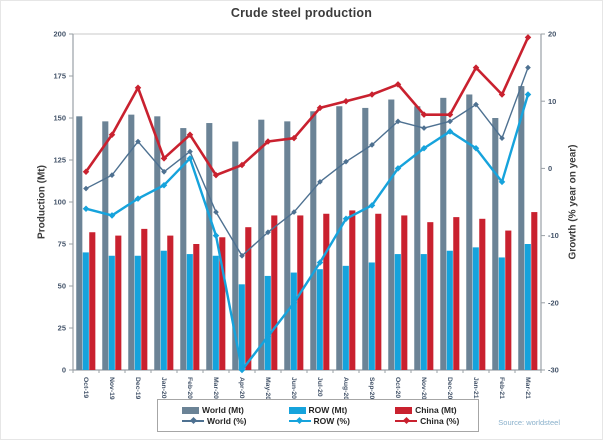 This screenshot has height=440, width=603. What do you see at coordinates (328, 410) in the screenshot?
I see `legend-label: ROW (Mt)` at bounding box center [328, 410].